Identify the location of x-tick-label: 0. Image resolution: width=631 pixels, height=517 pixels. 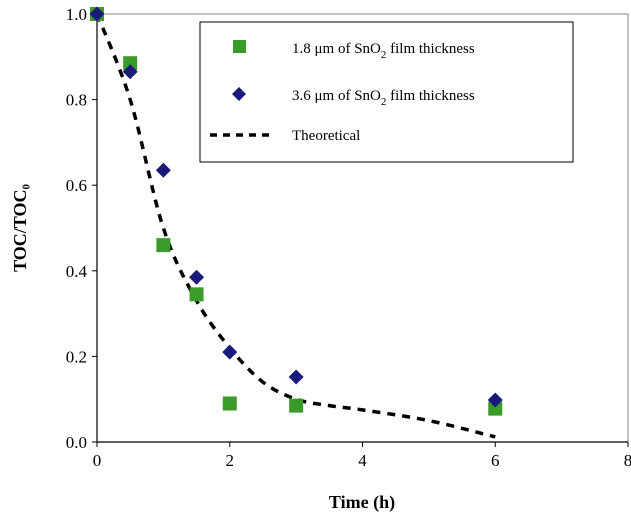
(97, 460).